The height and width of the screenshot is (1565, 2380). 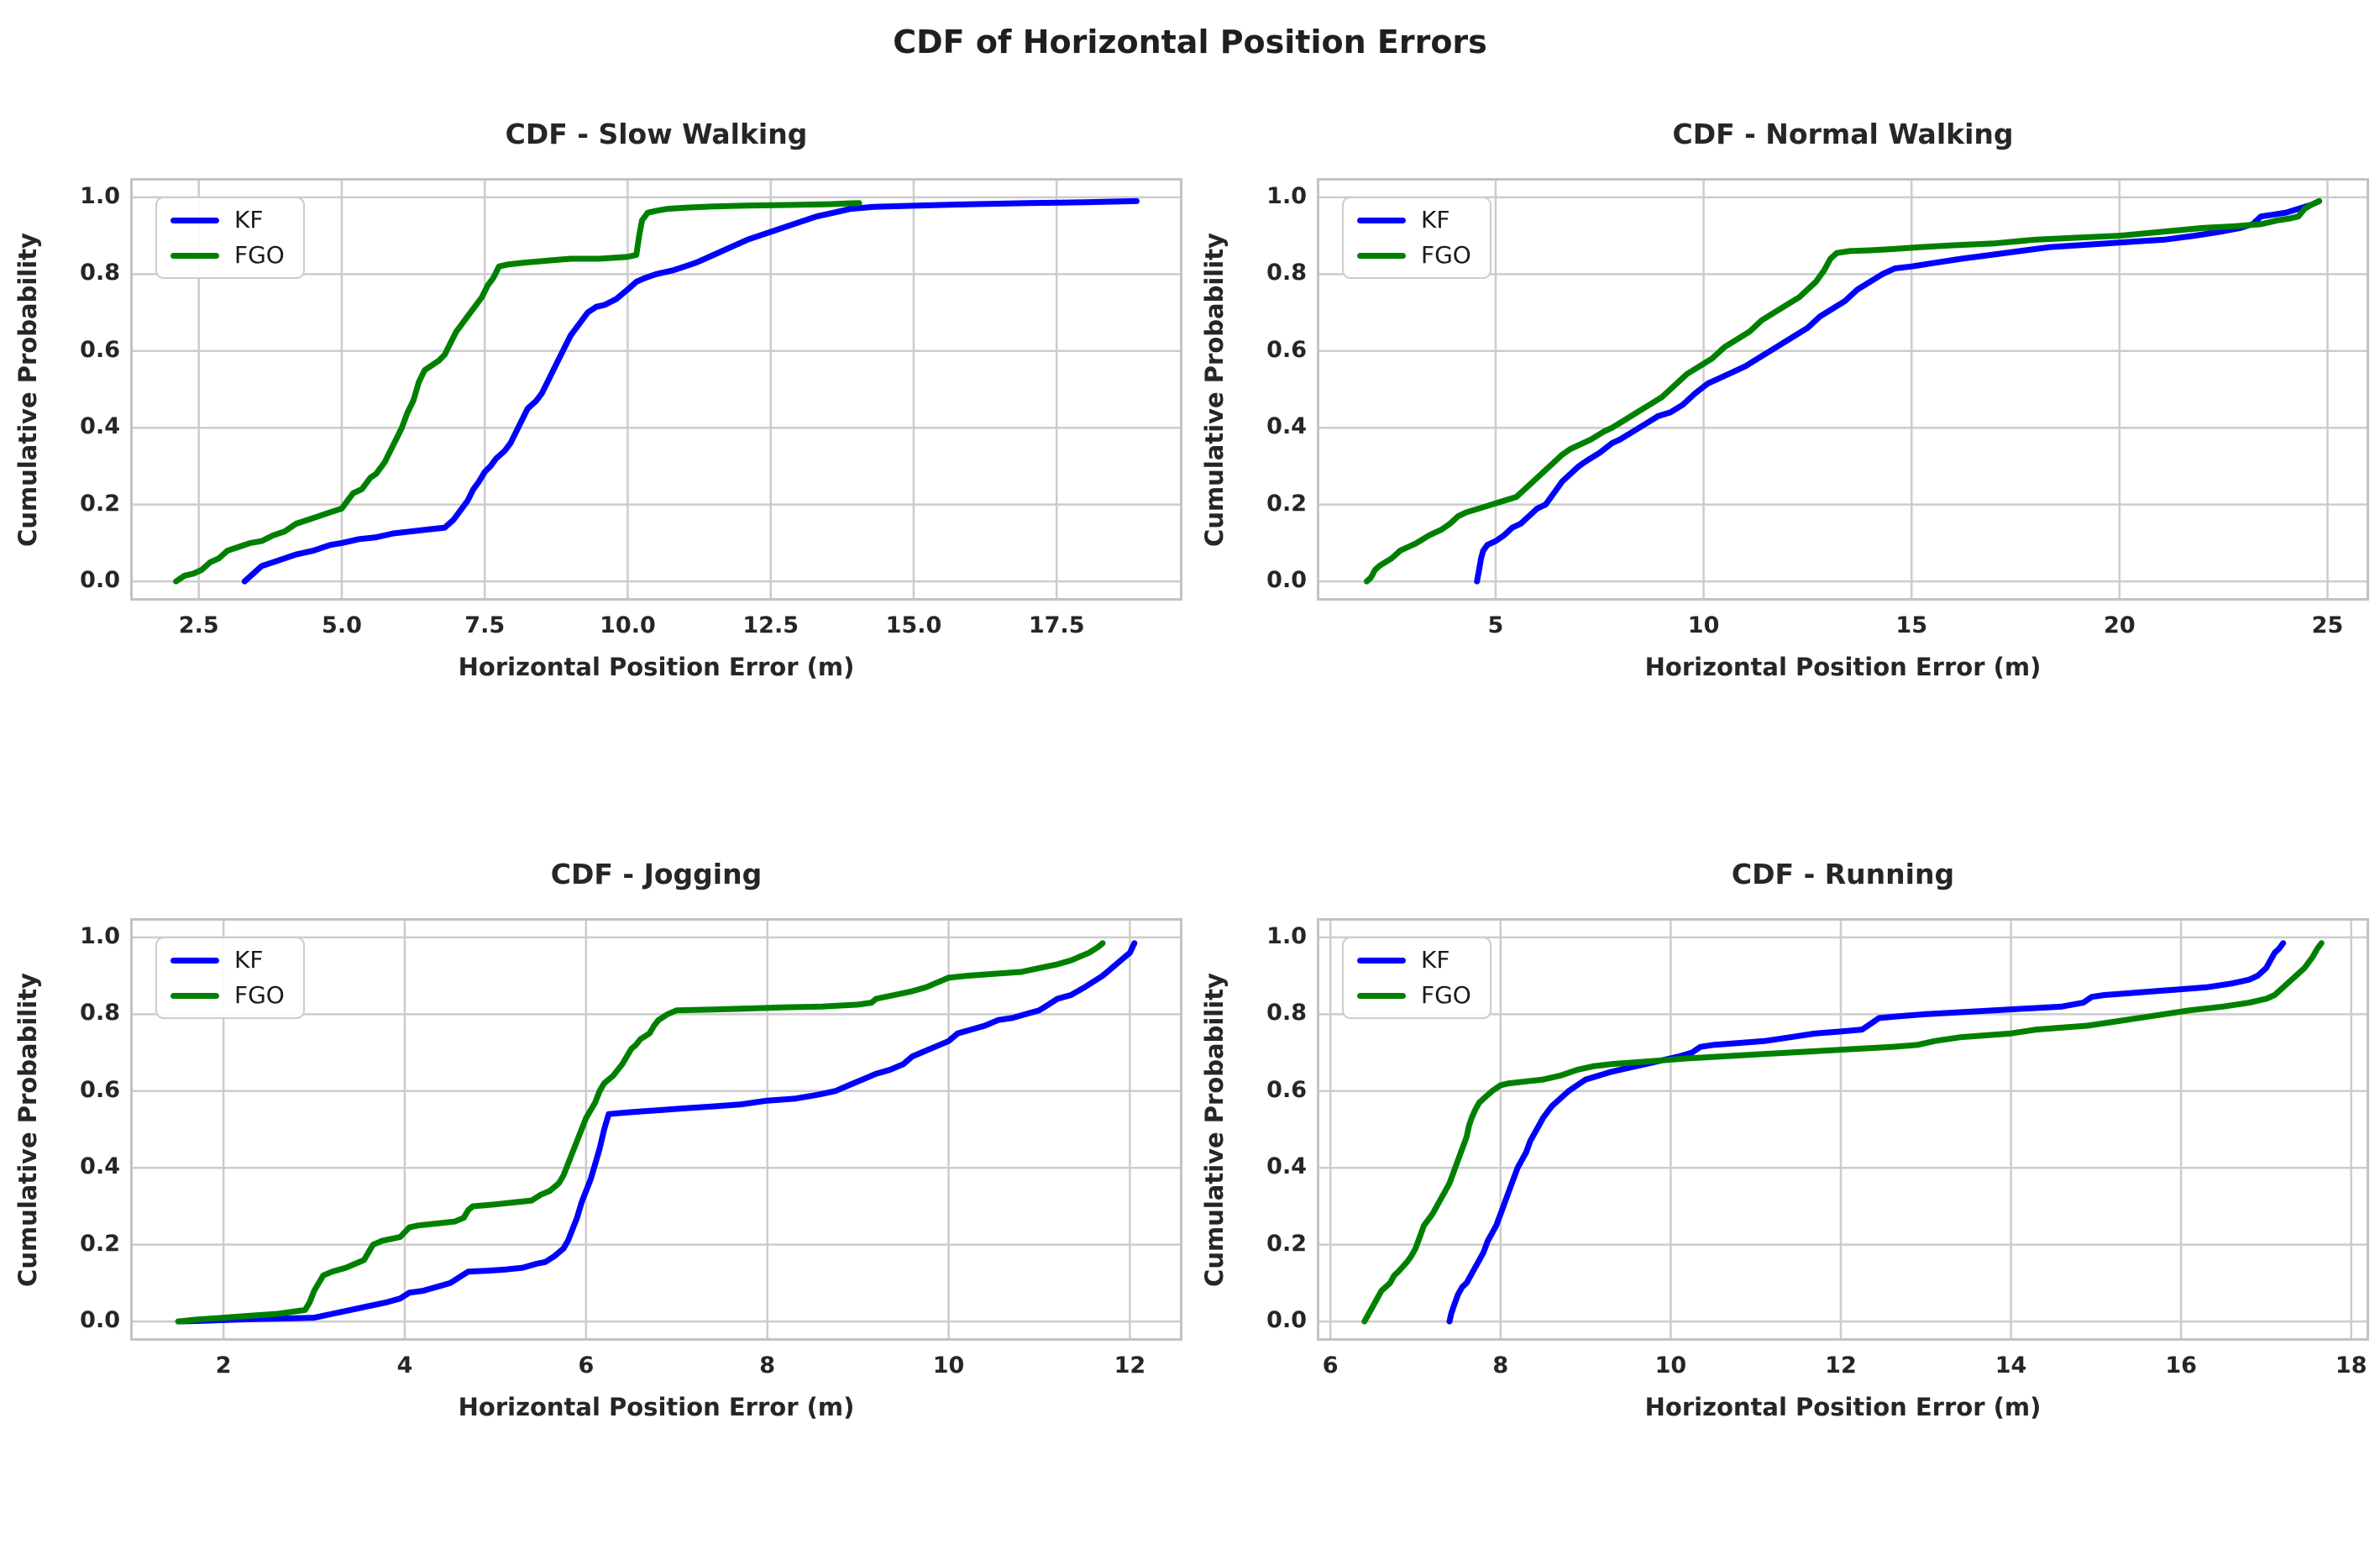 What do you see at coordinates (199, 625) in the screenshot?
I see `x-tick-label: 2.5` at bounding box center [199, 625].